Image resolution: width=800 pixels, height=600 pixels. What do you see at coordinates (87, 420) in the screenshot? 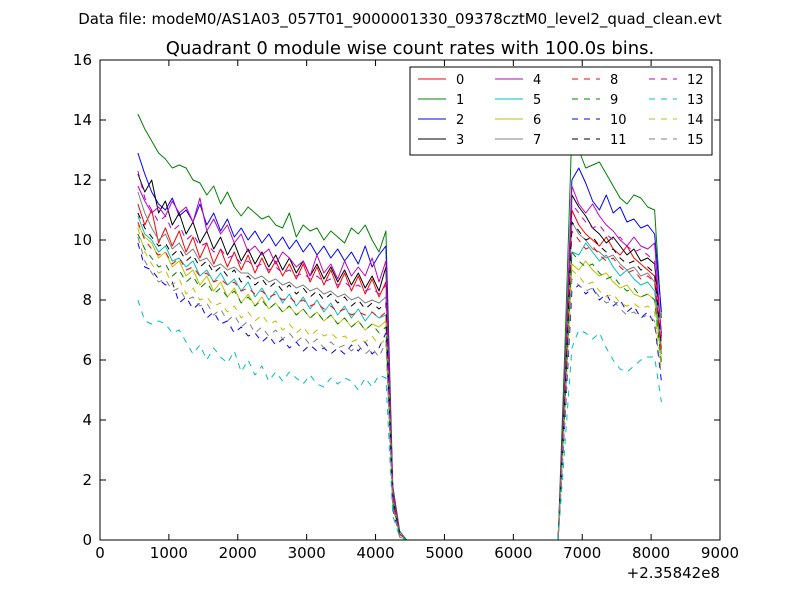
I see `y-tick-label: 4` at bounding box center [87, 420].